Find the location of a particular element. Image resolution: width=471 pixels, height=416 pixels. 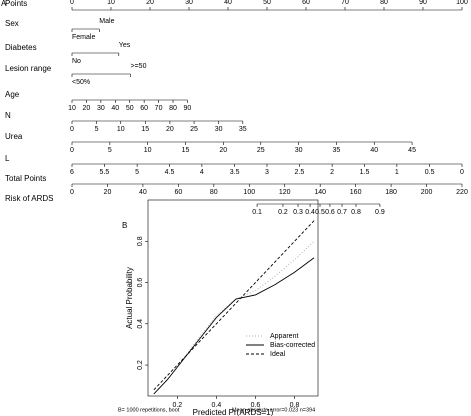

y-axis-title: Actual Probability is located at coordinates (129, 298).